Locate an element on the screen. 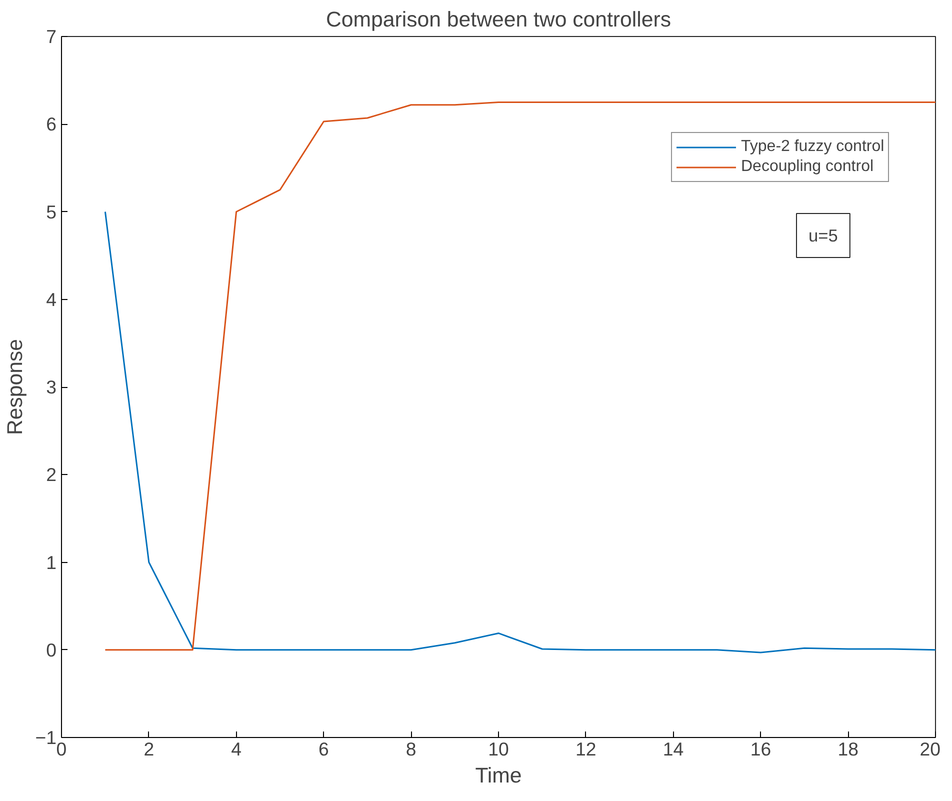 The image size is (952, 801). legend-label: Type-2 fuzzy control is located at coordinates (812, 147).